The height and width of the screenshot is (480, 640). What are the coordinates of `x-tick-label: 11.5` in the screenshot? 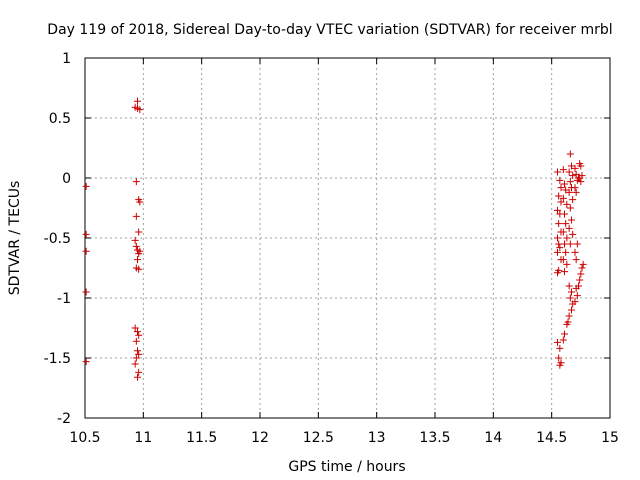 It's located at (201, 438).